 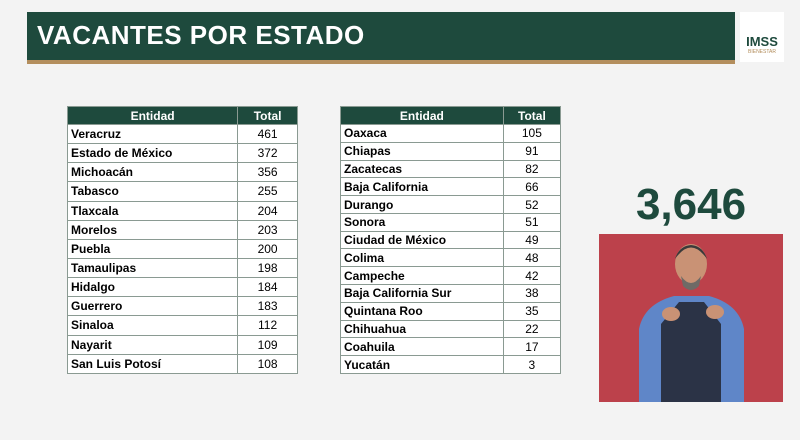 I want to click on state-total: 203, so click(x=267, y=229).